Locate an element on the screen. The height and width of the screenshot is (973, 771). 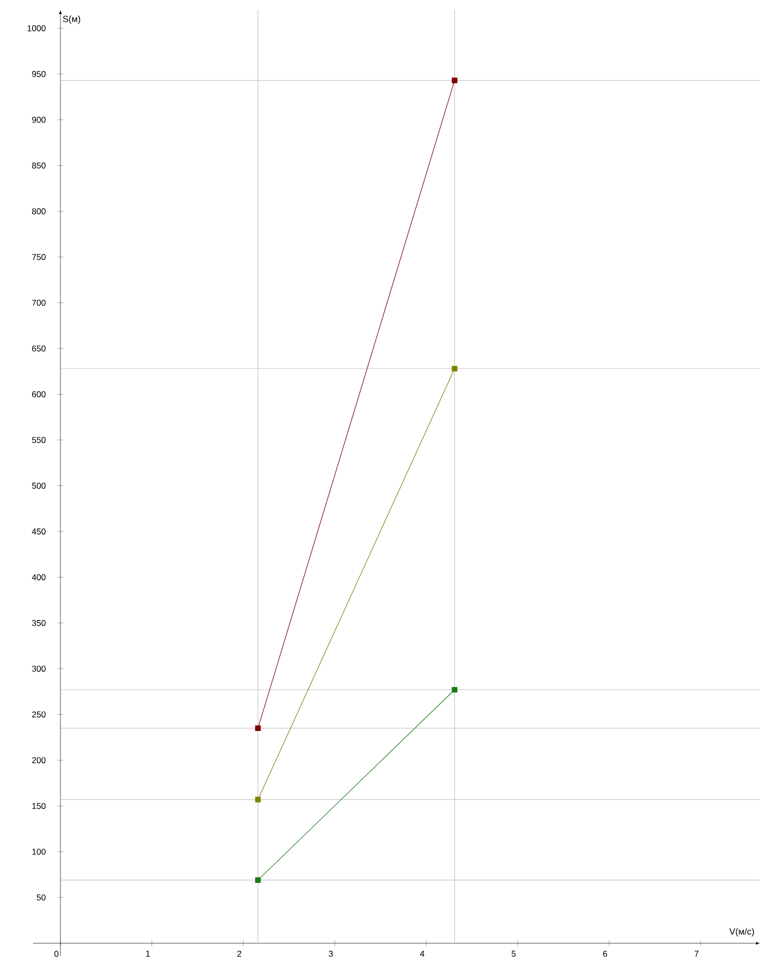
y-tick-label: 950 is located at coordinates (39, 74).